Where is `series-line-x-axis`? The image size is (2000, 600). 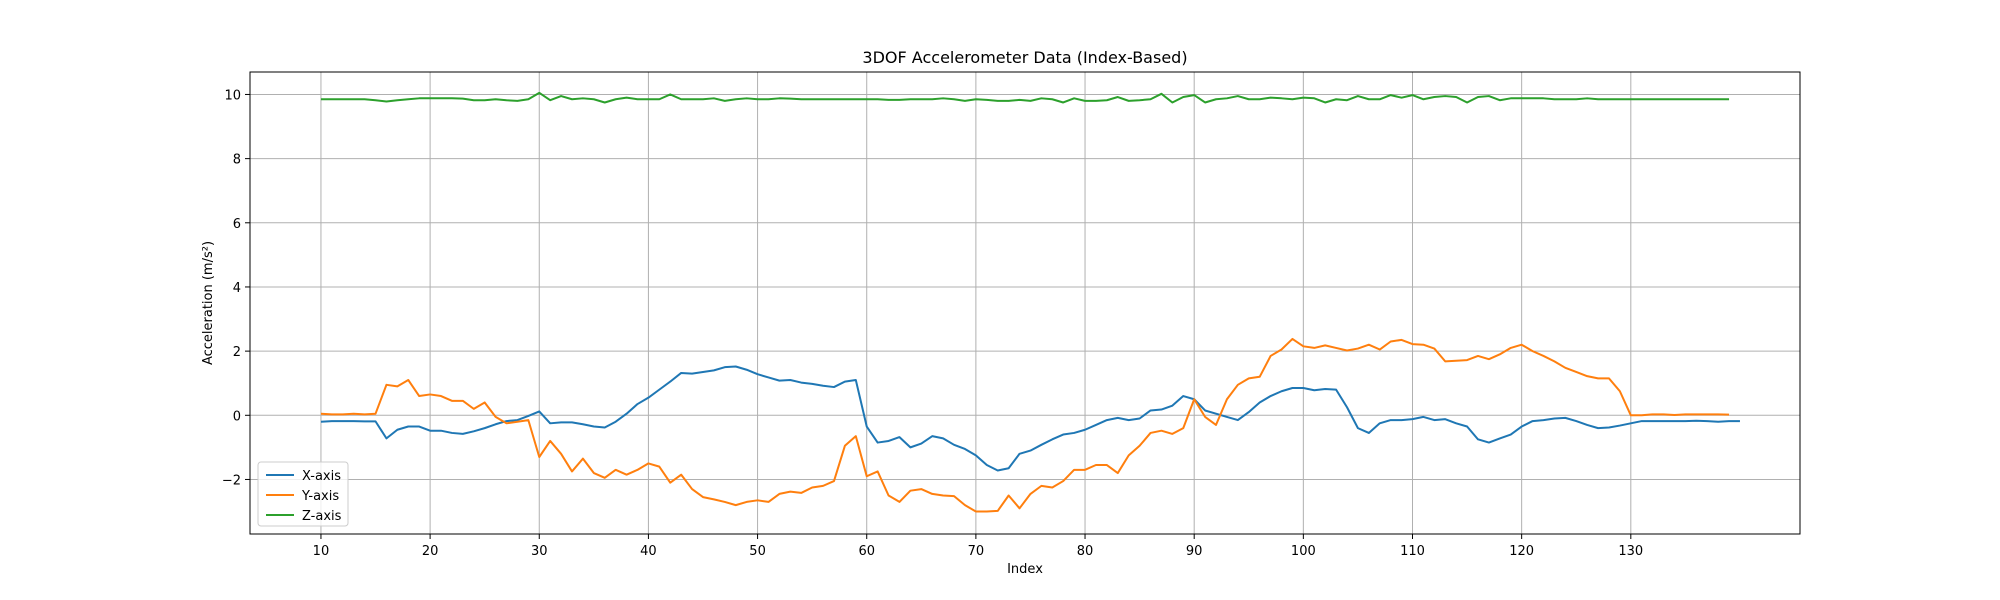 series-line-x-axis is located at coordinates (1030, 418).